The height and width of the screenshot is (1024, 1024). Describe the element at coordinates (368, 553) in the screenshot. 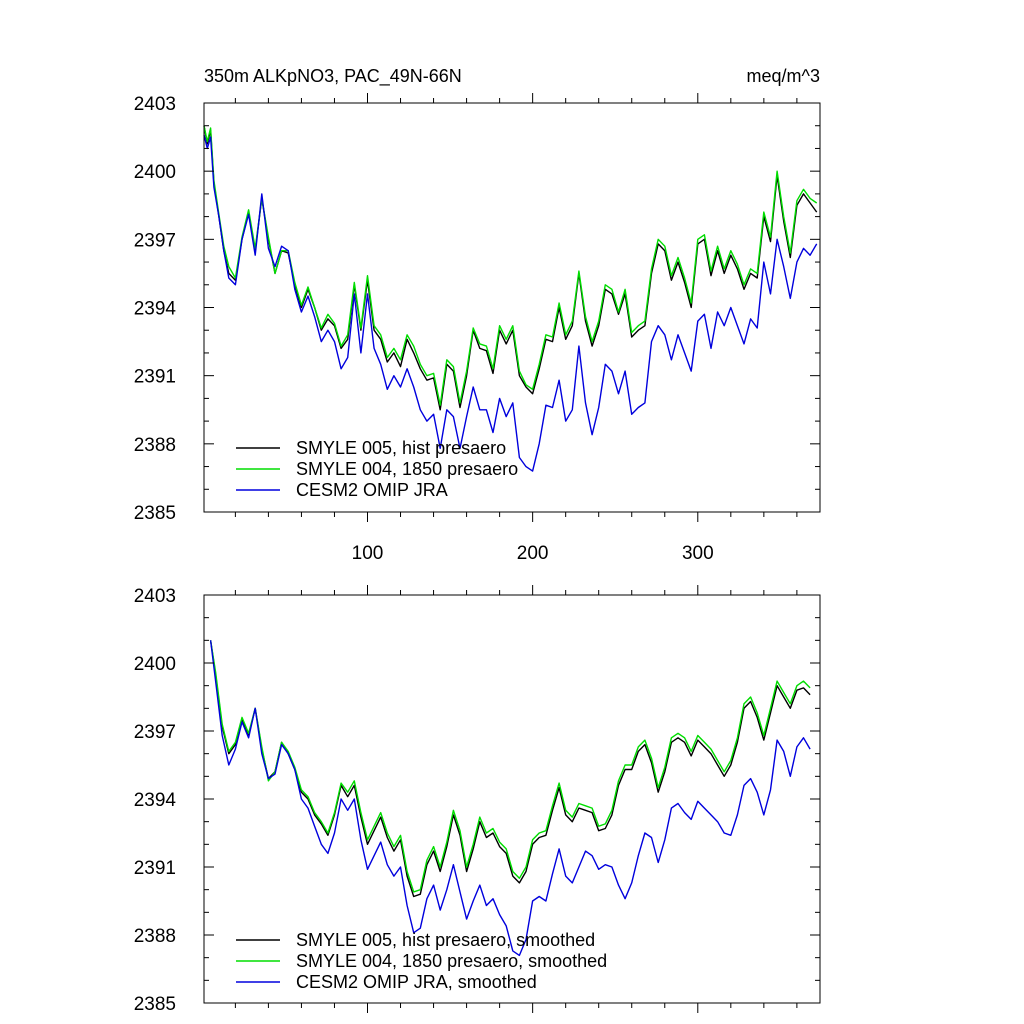

I see `x-tick-label: 100` at that location.